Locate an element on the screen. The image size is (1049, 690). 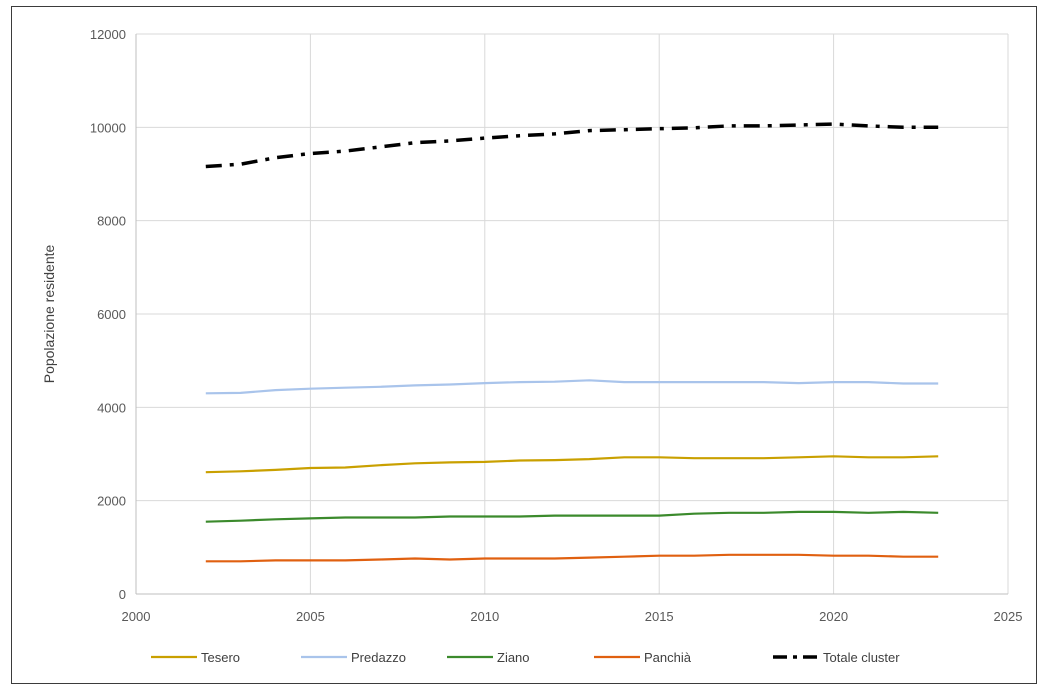
legend: Tesero Predazzo Ziano Panchià Totale cluster is located at coordinates (525, 657).